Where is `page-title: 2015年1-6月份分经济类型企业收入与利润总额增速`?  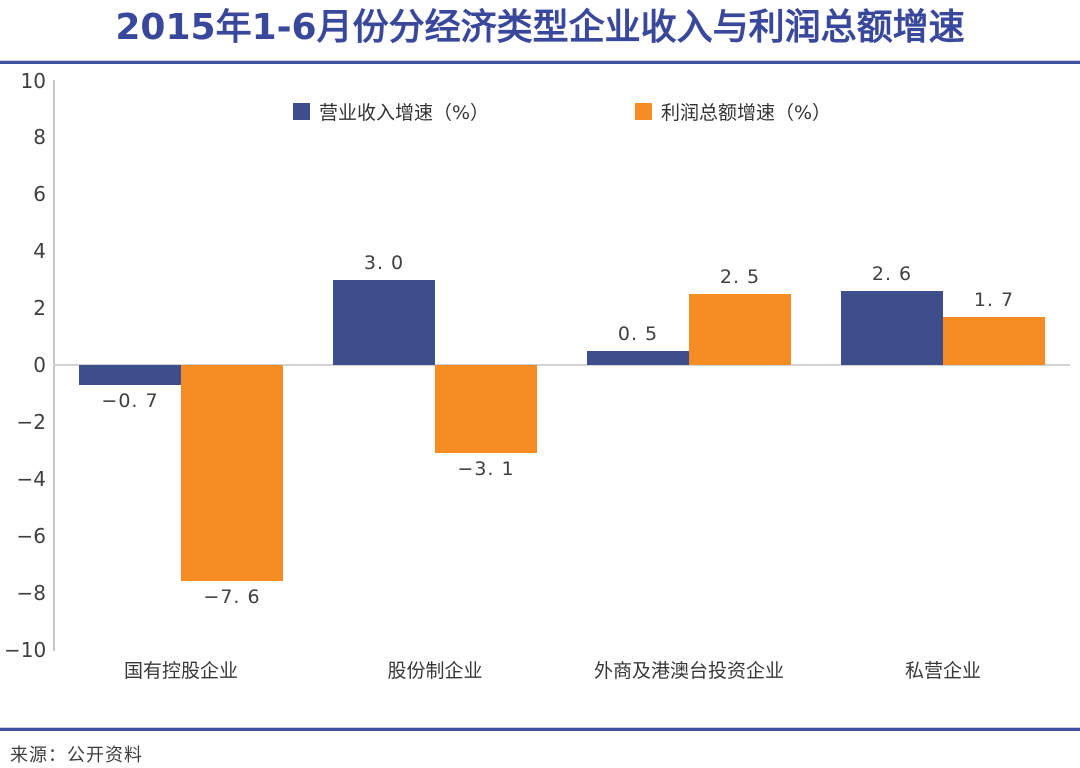
page-title: 2015年1-6月份分经济类型企业收入与利润总额增速 is located at coordinates (540, 27).